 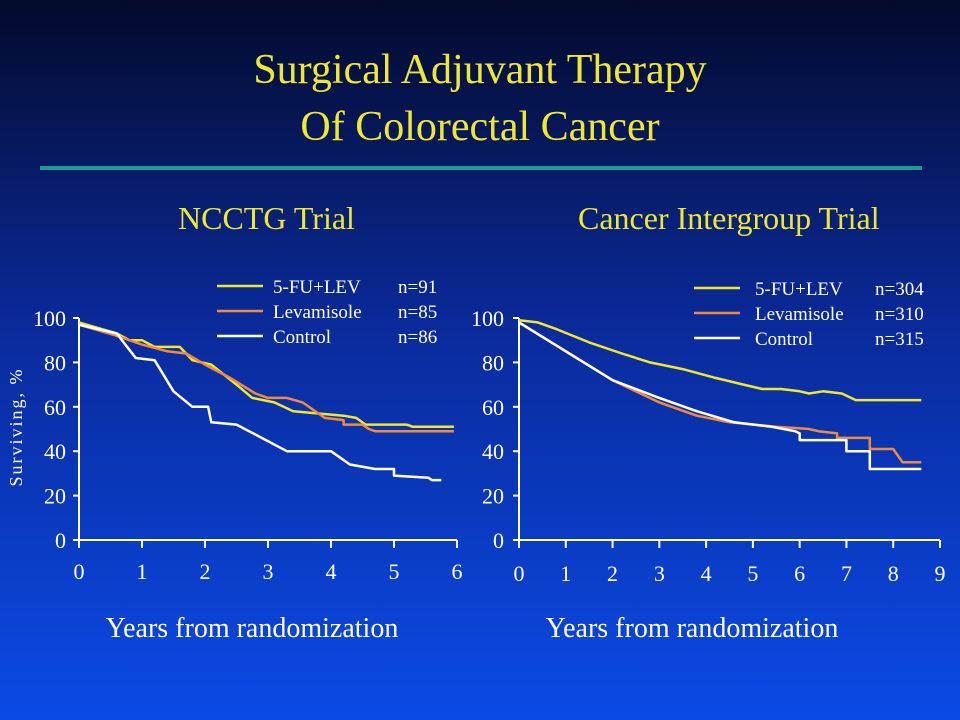 What do you see at coordinates (799, 573) in the screenshot?
I see `intergroup-x-tick-label: 6` at bounding box center [799, 573].